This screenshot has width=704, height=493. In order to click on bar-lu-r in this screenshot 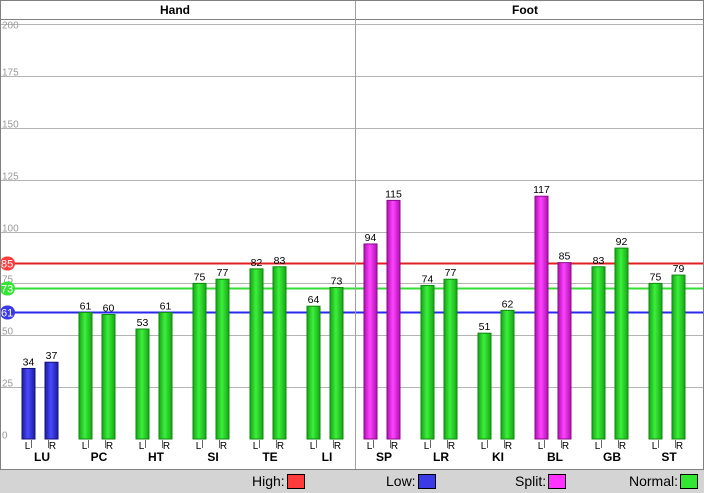, I will do `click(51, 400)`.